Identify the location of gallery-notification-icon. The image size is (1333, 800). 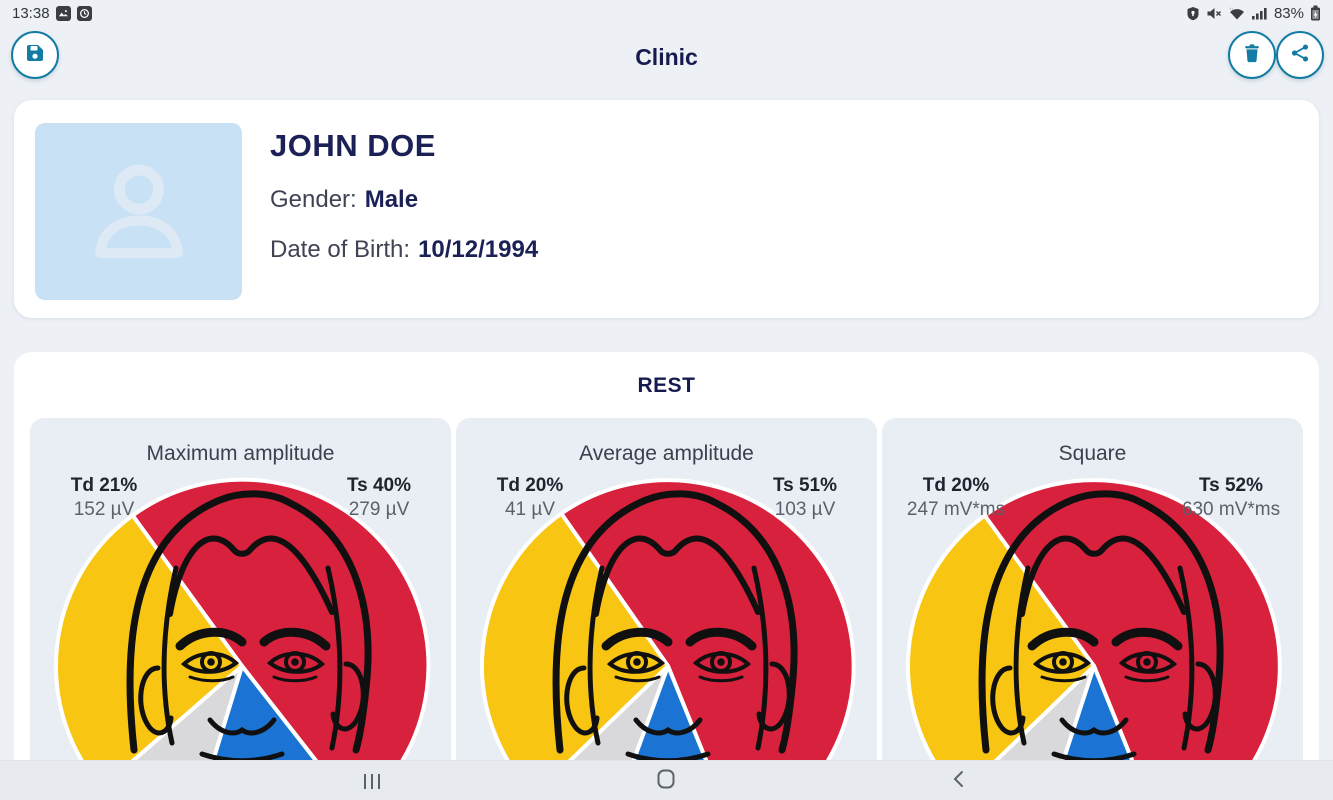
(63, 13).